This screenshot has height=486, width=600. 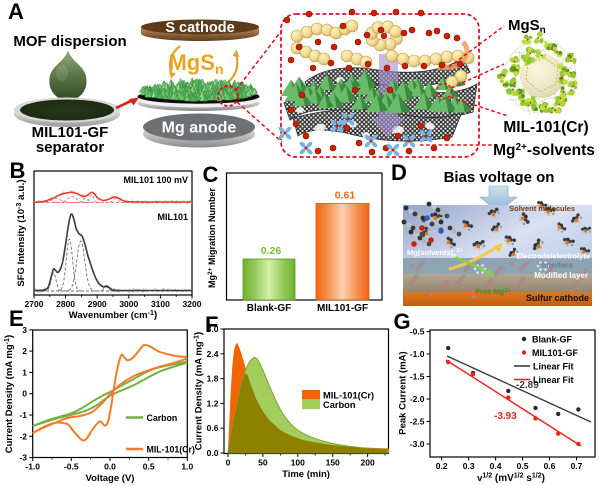 I want to click on svg-text: Sulfur cathode, so click(x=557, y=298).